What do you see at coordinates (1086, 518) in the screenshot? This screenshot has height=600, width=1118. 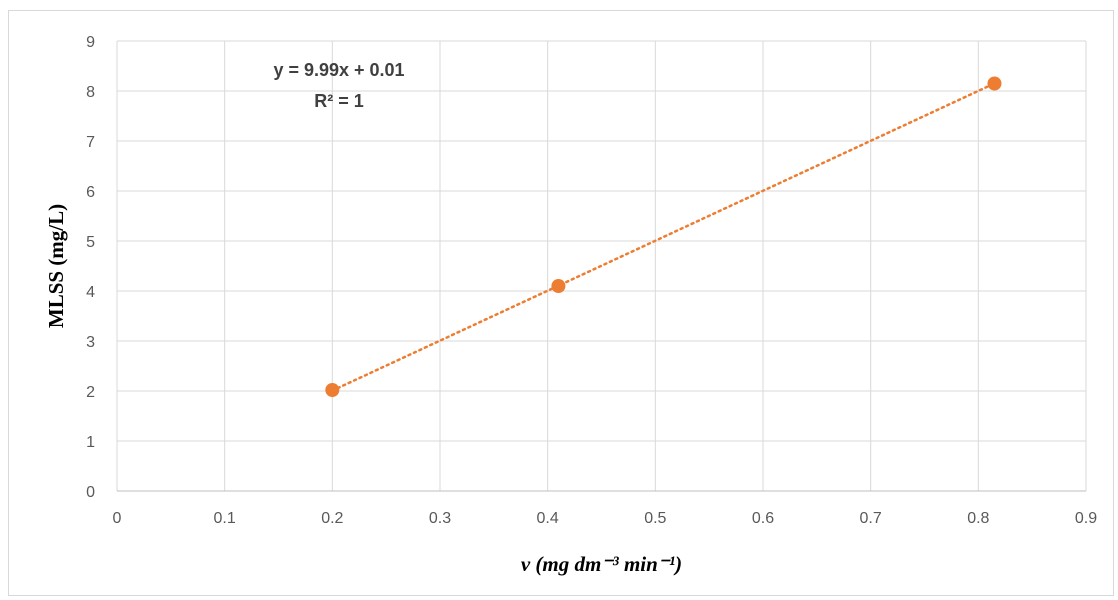 I see `x-tick-label: 0.9` at bounding box center [1086, 518].